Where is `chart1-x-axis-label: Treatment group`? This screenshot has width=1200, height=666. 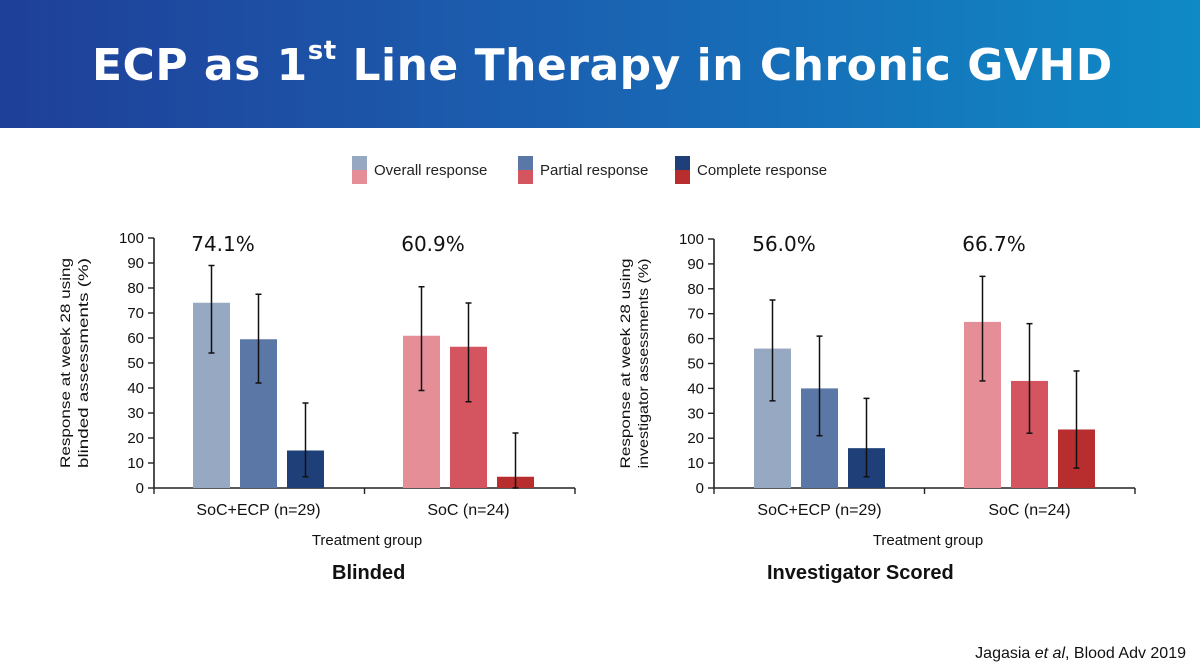
chart1-x-axis-label: Treatment group is located at coordinates (367, 540).